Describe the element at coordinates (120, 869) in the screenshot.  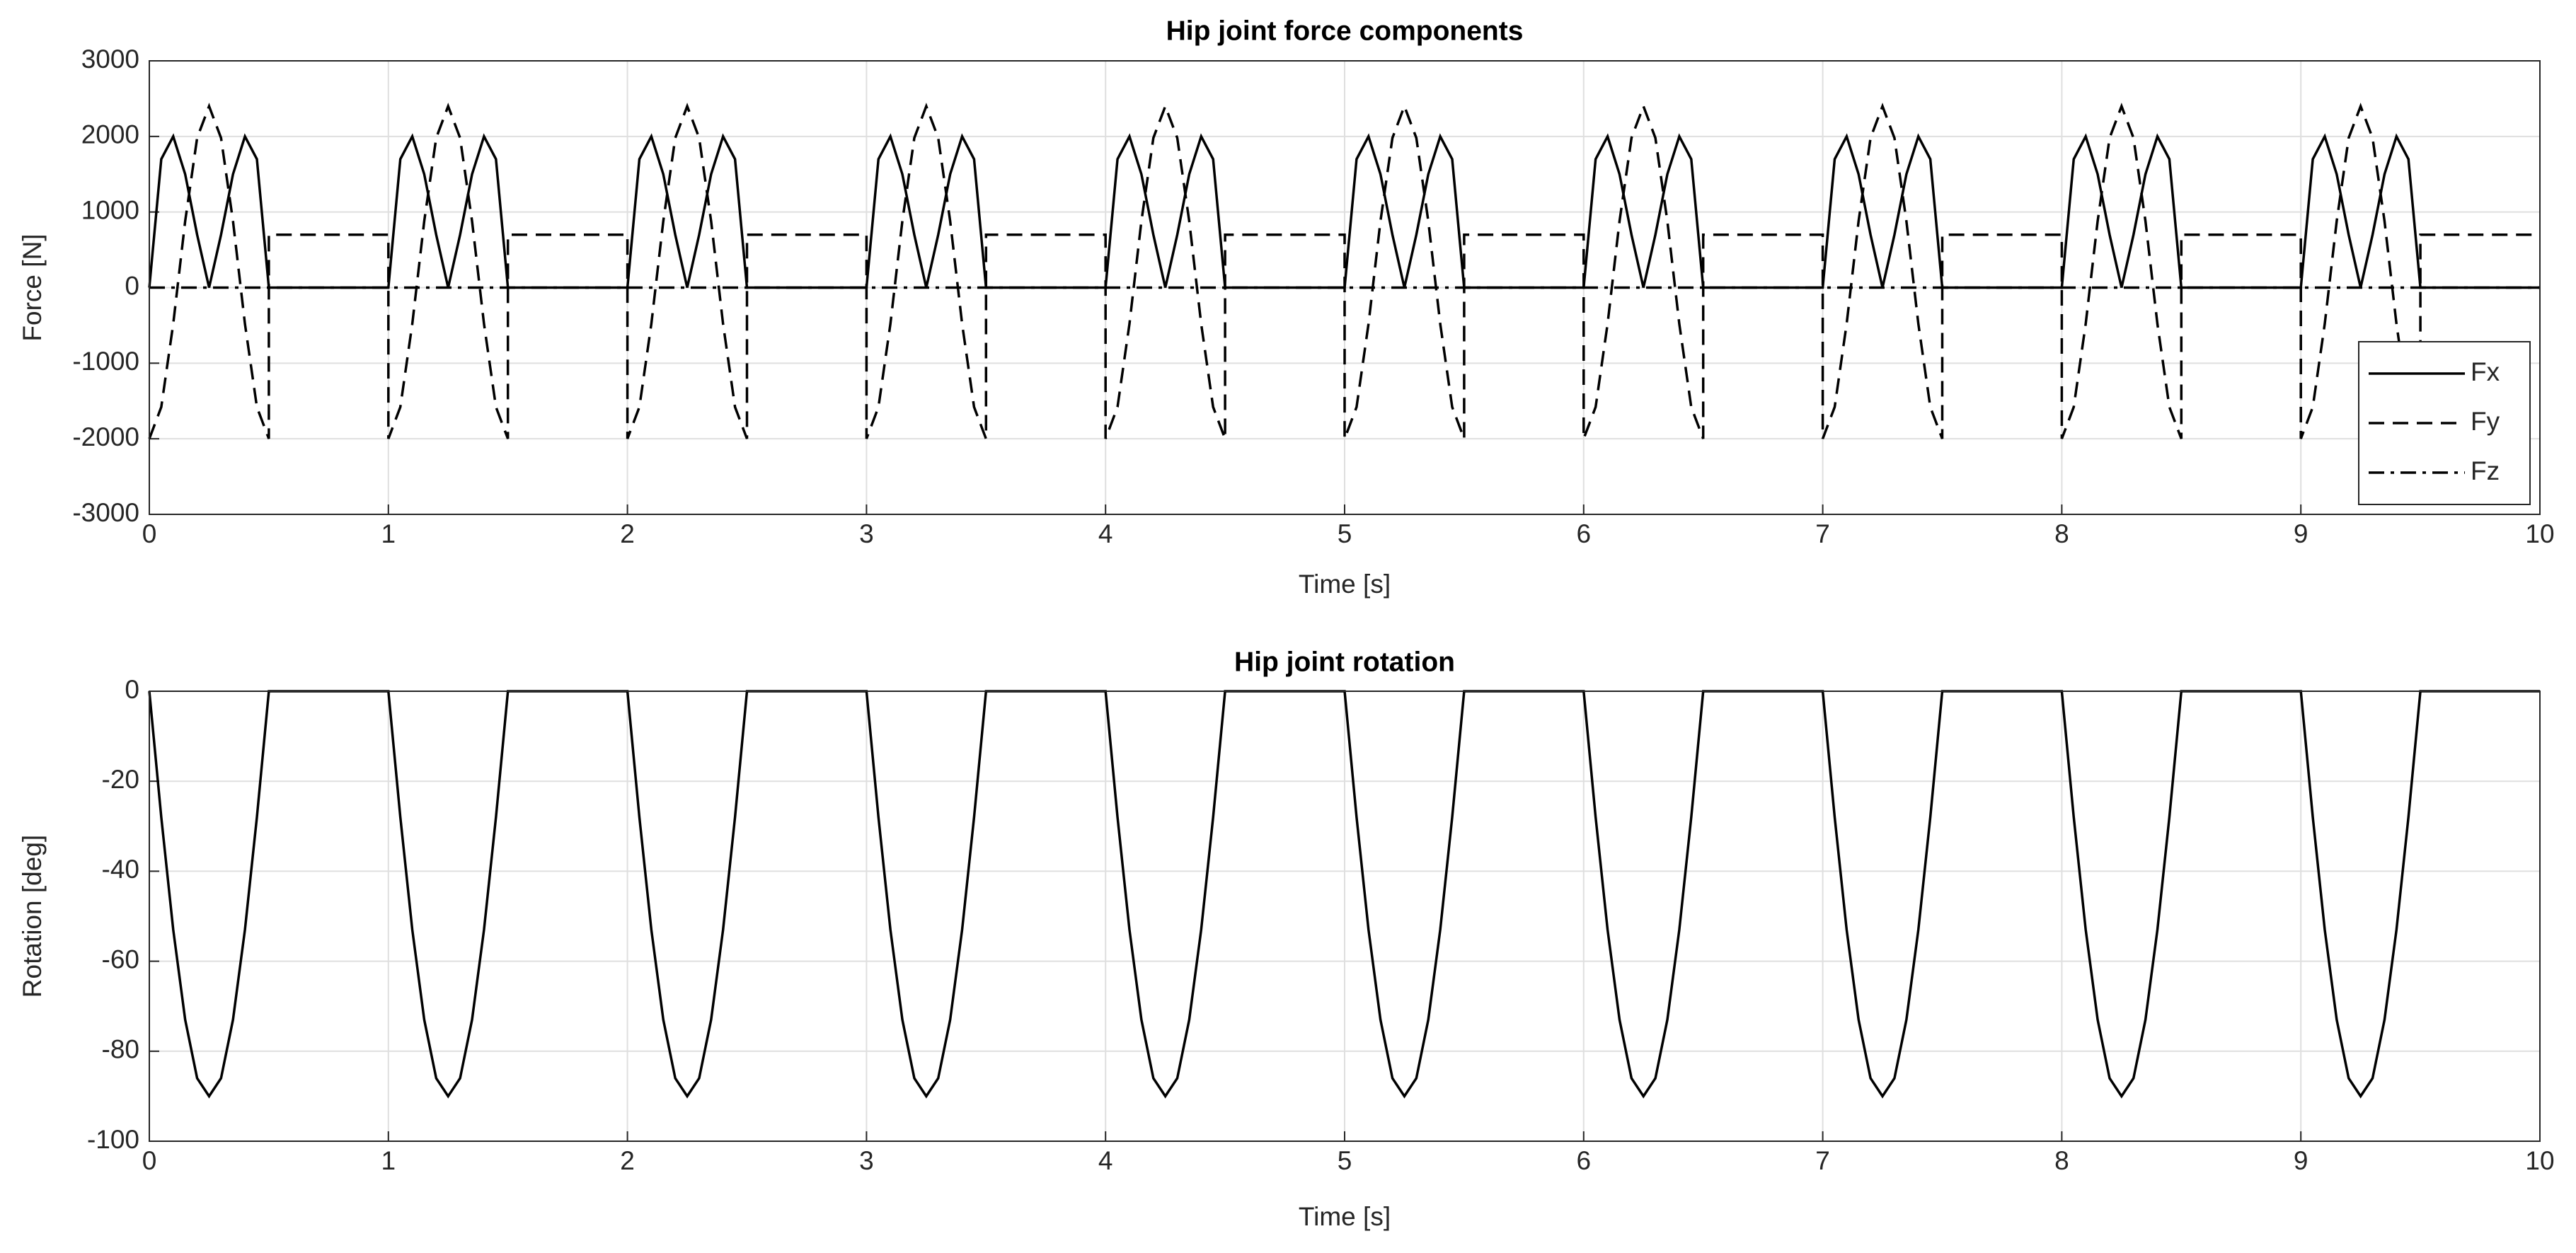
I see `y-tick-label: -40` at that location.